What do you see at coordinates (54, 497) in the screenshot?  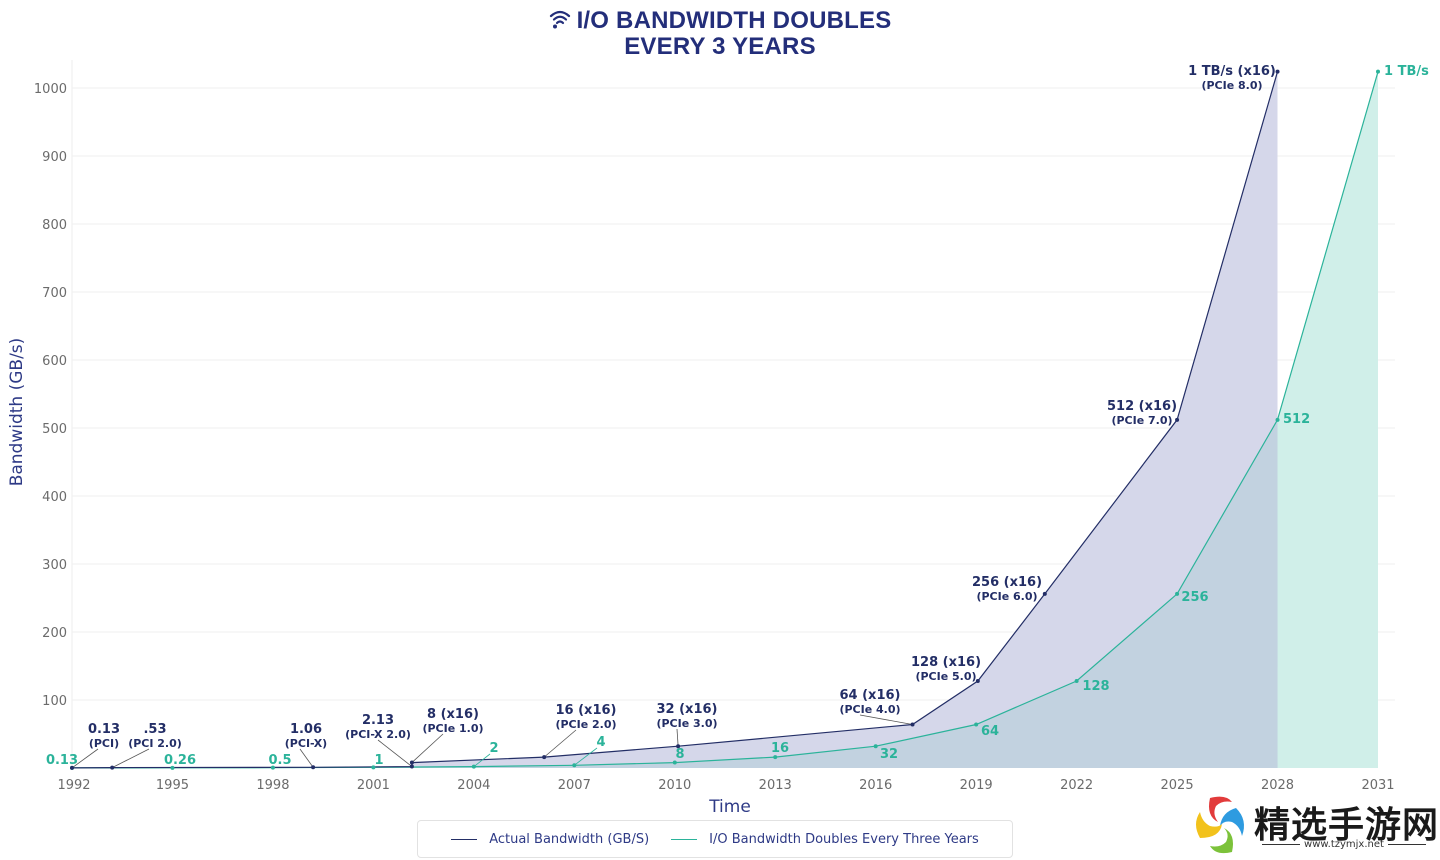 I see `y-tick-label: 400` at bounding box center [54, 497].